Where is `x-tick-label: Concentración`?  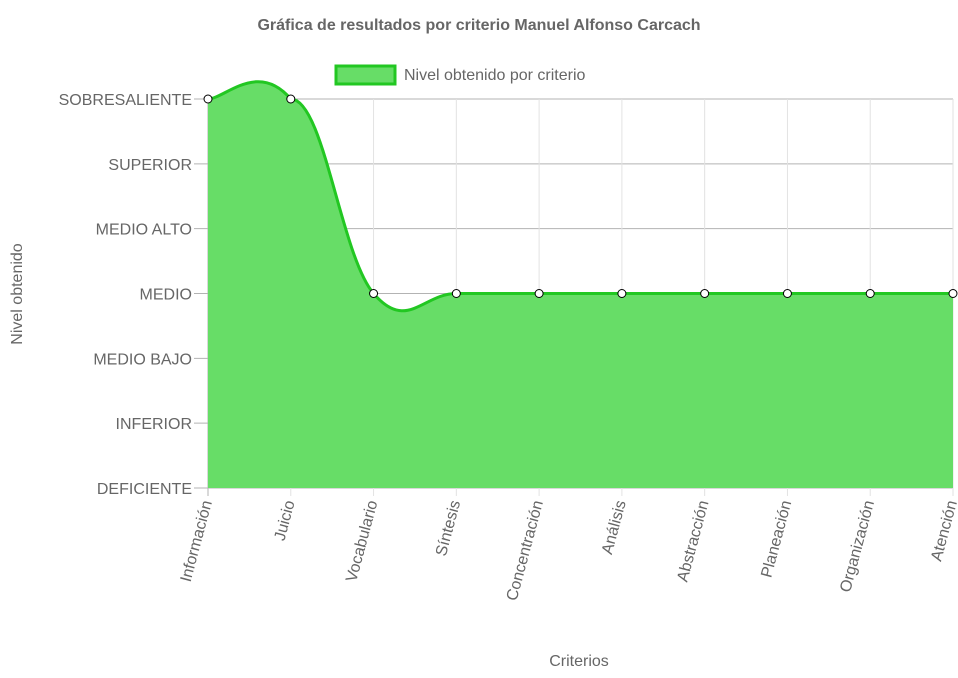 x-tick-label: Concentración is located at coordinates (525, 551).